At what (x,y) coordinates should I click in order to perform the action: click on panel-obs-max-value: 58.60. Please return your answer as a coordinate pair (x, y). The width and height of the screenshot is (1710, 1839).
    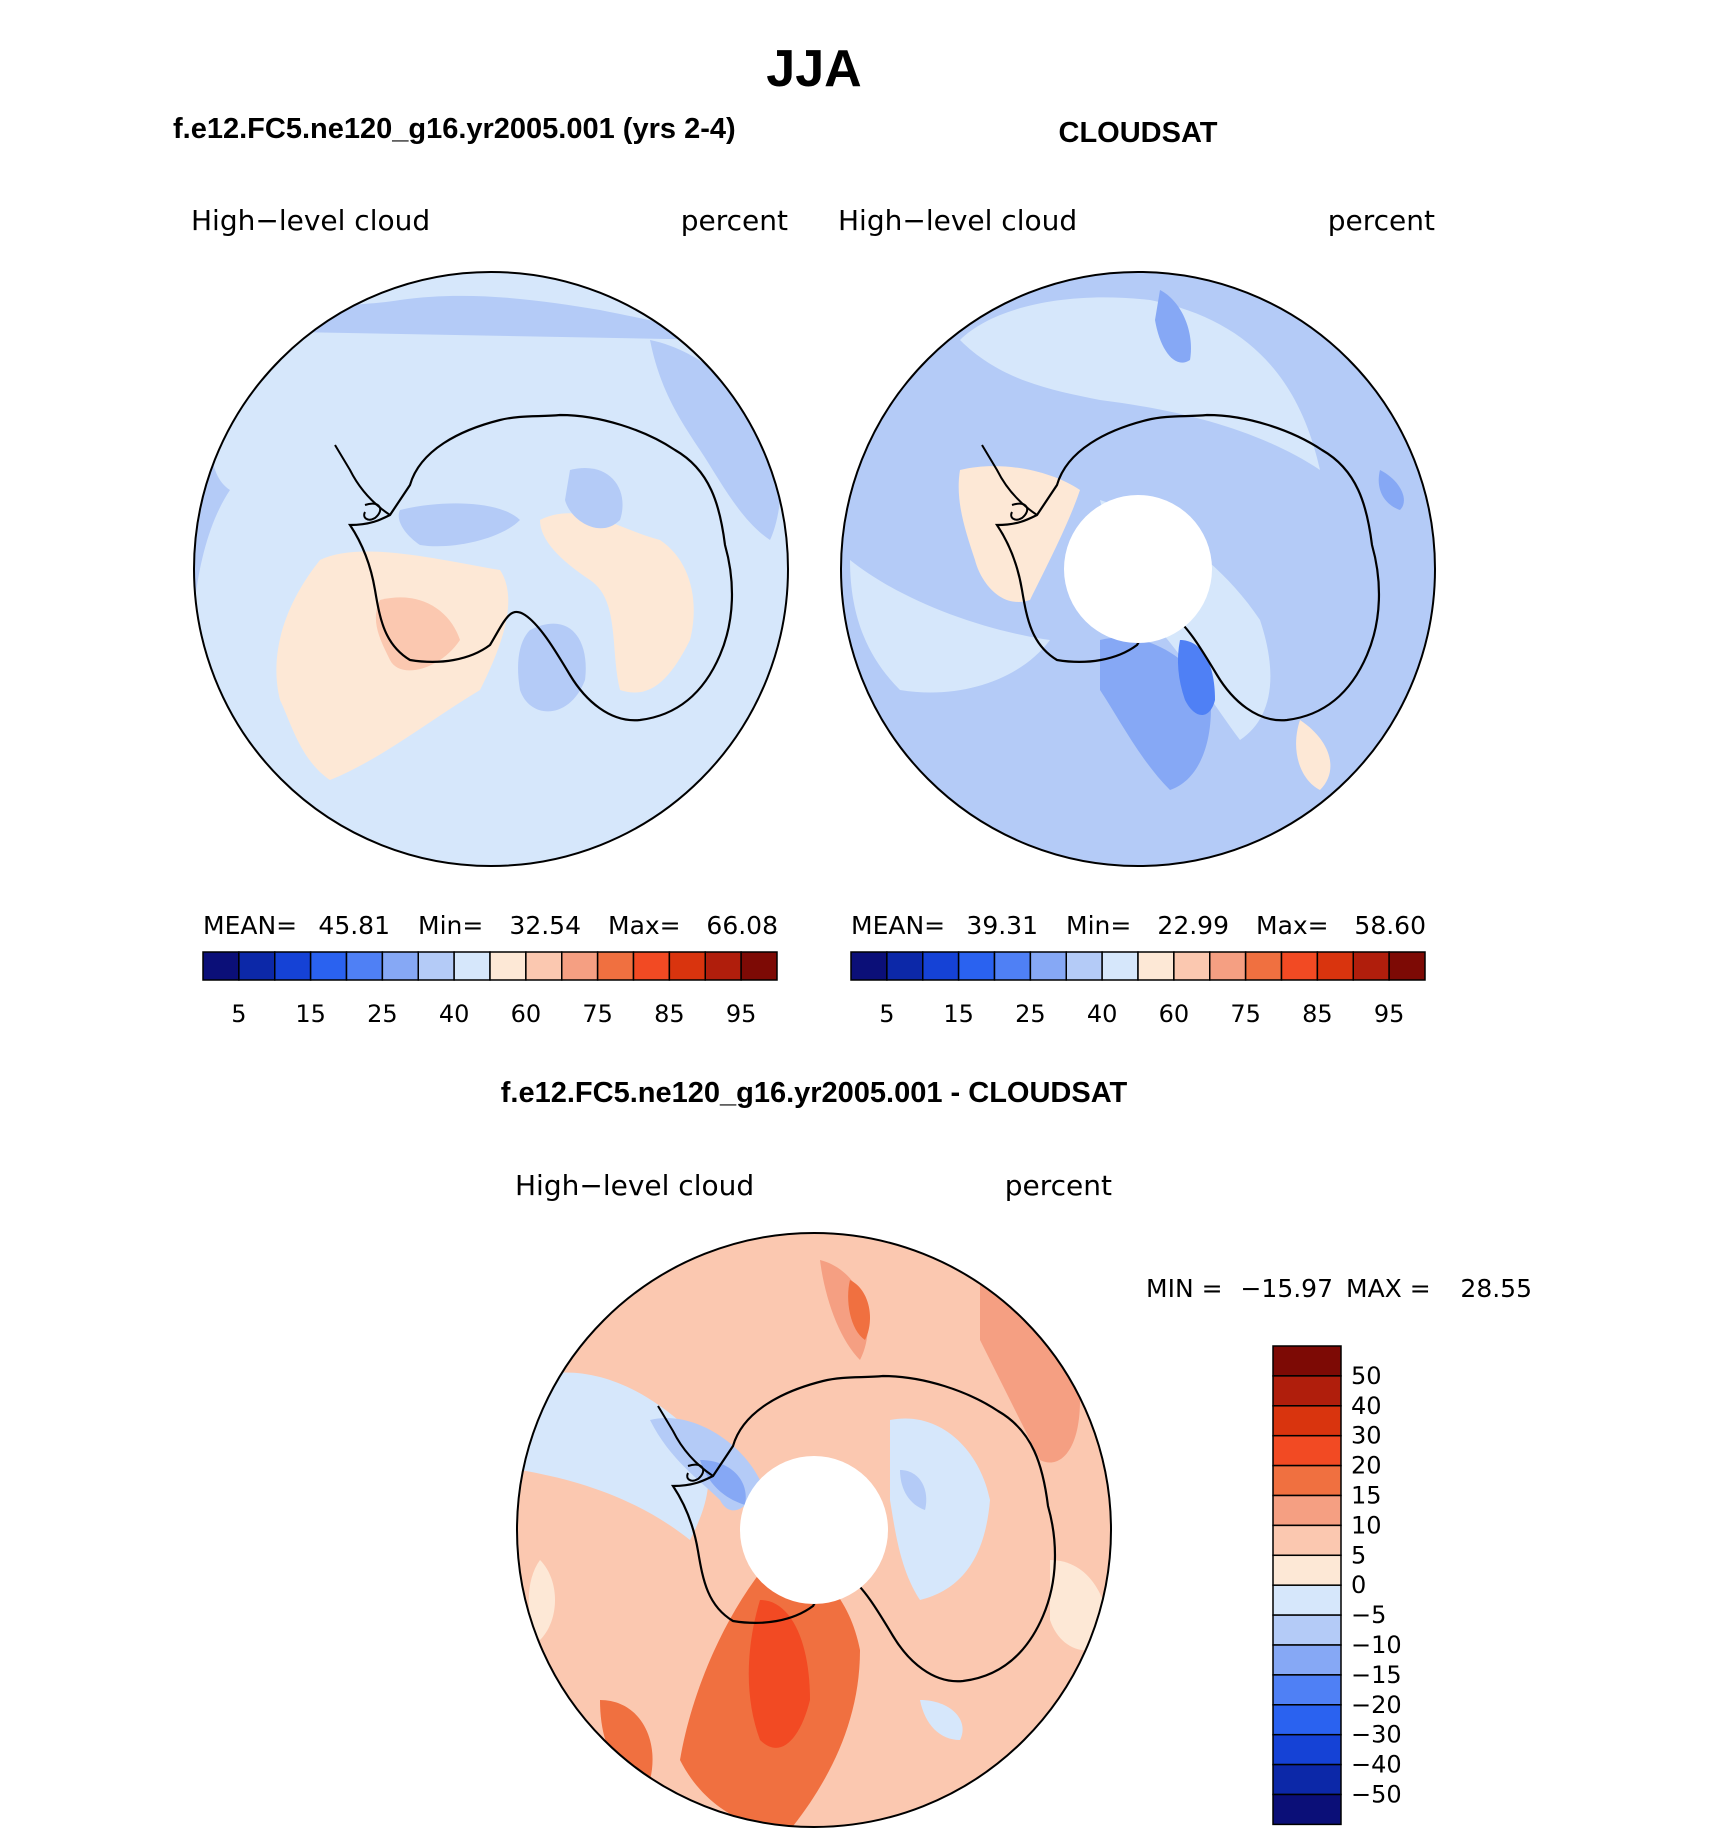
    Looking at the image, I should click on (1390, 925).